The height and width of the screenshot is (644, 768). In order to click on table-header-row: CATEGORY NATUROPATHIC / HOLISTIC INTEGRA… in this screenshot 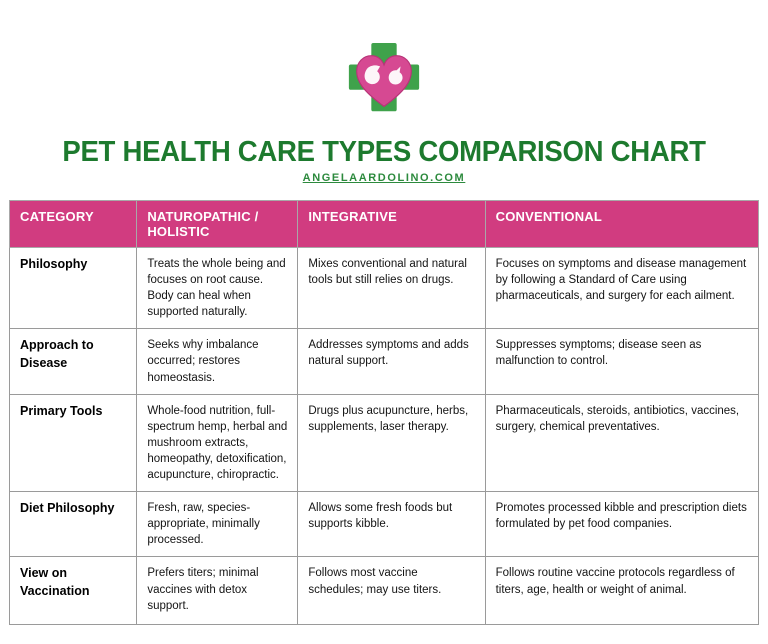, I will do `click(384, 224)`.